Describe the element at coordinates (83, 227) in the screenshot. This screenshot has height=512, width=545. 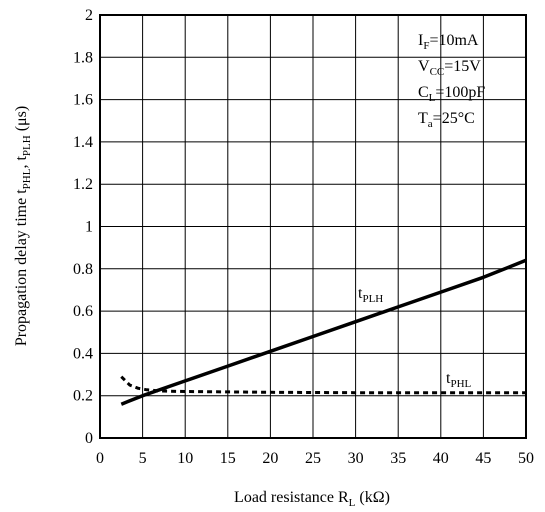
I see `y-tick-labels: 0 0.2 0.4 0.6 0.8 1 1.2 1.4 1.6 1.8 2` at that location.